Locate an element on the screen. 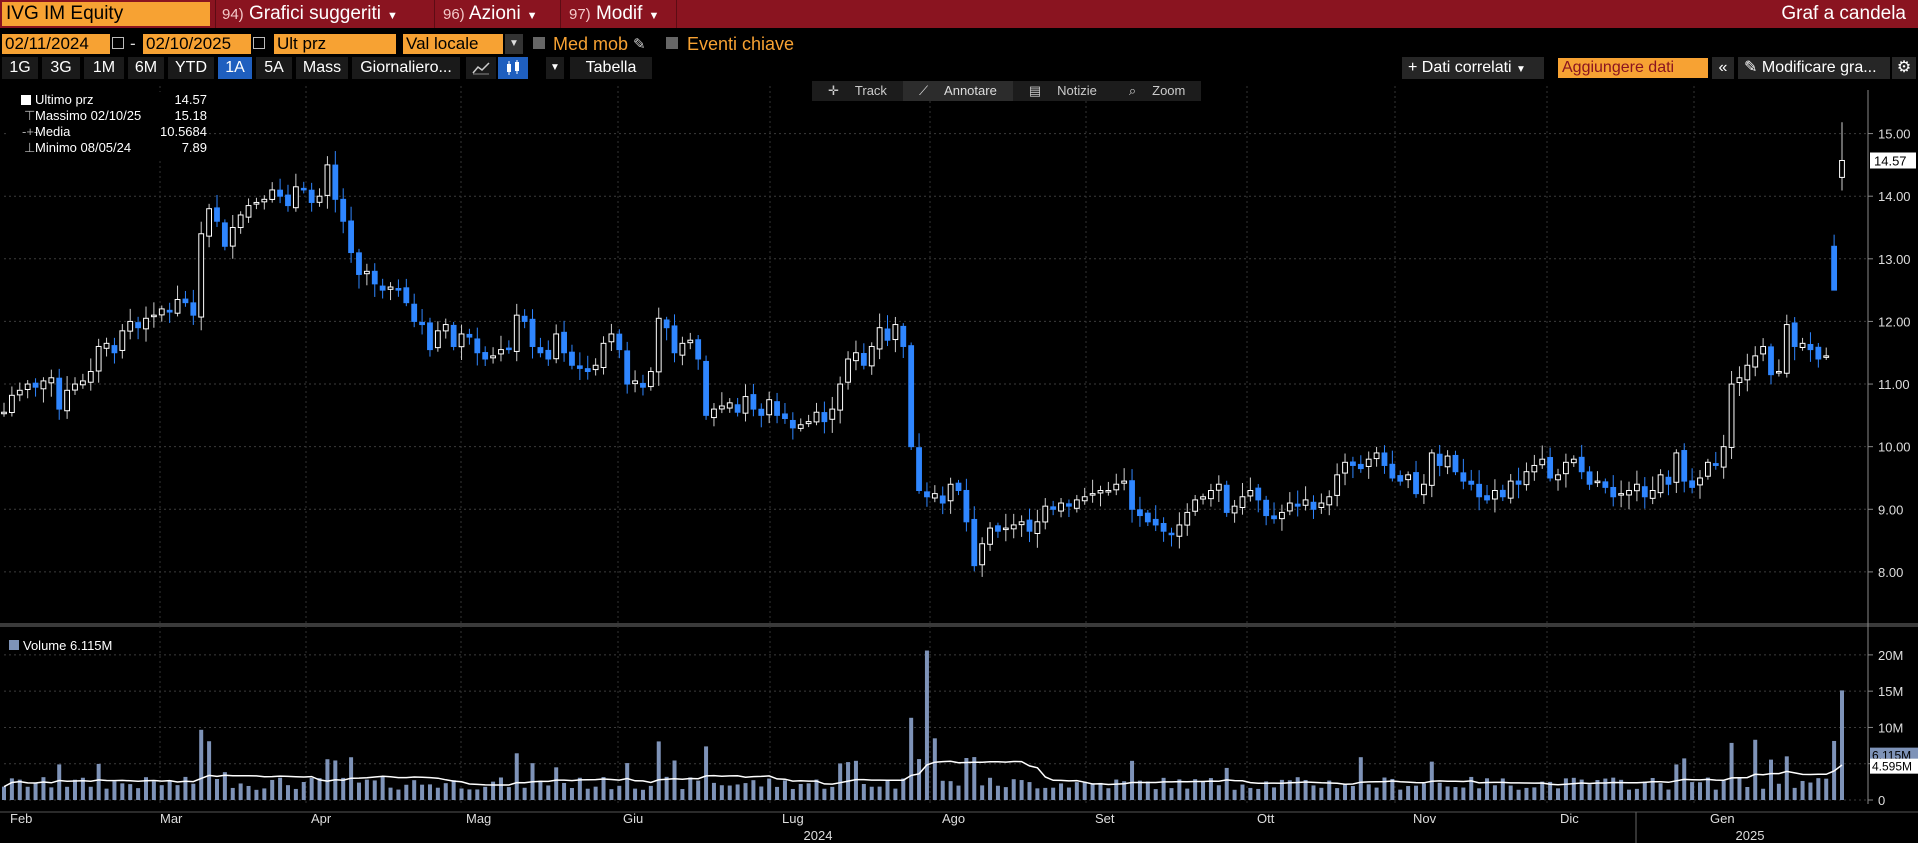 This screenshot has height=843, width=1918. zoom-tool: ⌕ Zoom is located at coordinates (1157, 91).